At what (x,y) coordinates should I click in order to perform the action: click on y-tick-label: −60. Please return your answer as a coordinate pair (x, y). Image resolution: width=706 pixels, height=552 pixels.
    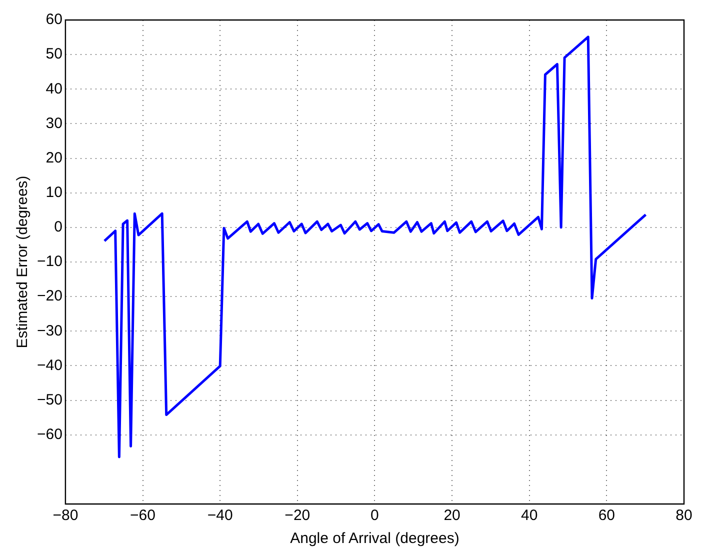
    Looking at the image, I should click on (49, 434).